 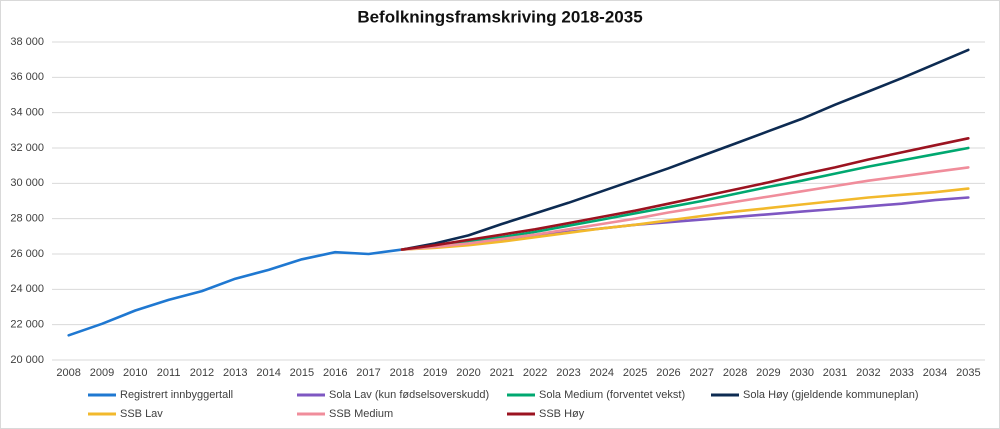 What do you see at coordinates (535, 373) in the screenshot?
I see `x-tick-label: 2022` at bounding box center [535, 373].